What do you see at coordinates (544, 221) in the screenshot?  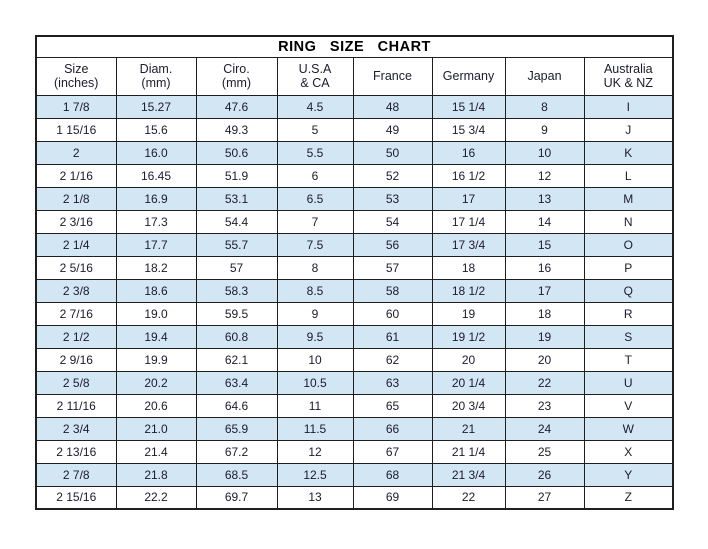 I see `table-cell-japan: 14` at bounding box center [544, 221].